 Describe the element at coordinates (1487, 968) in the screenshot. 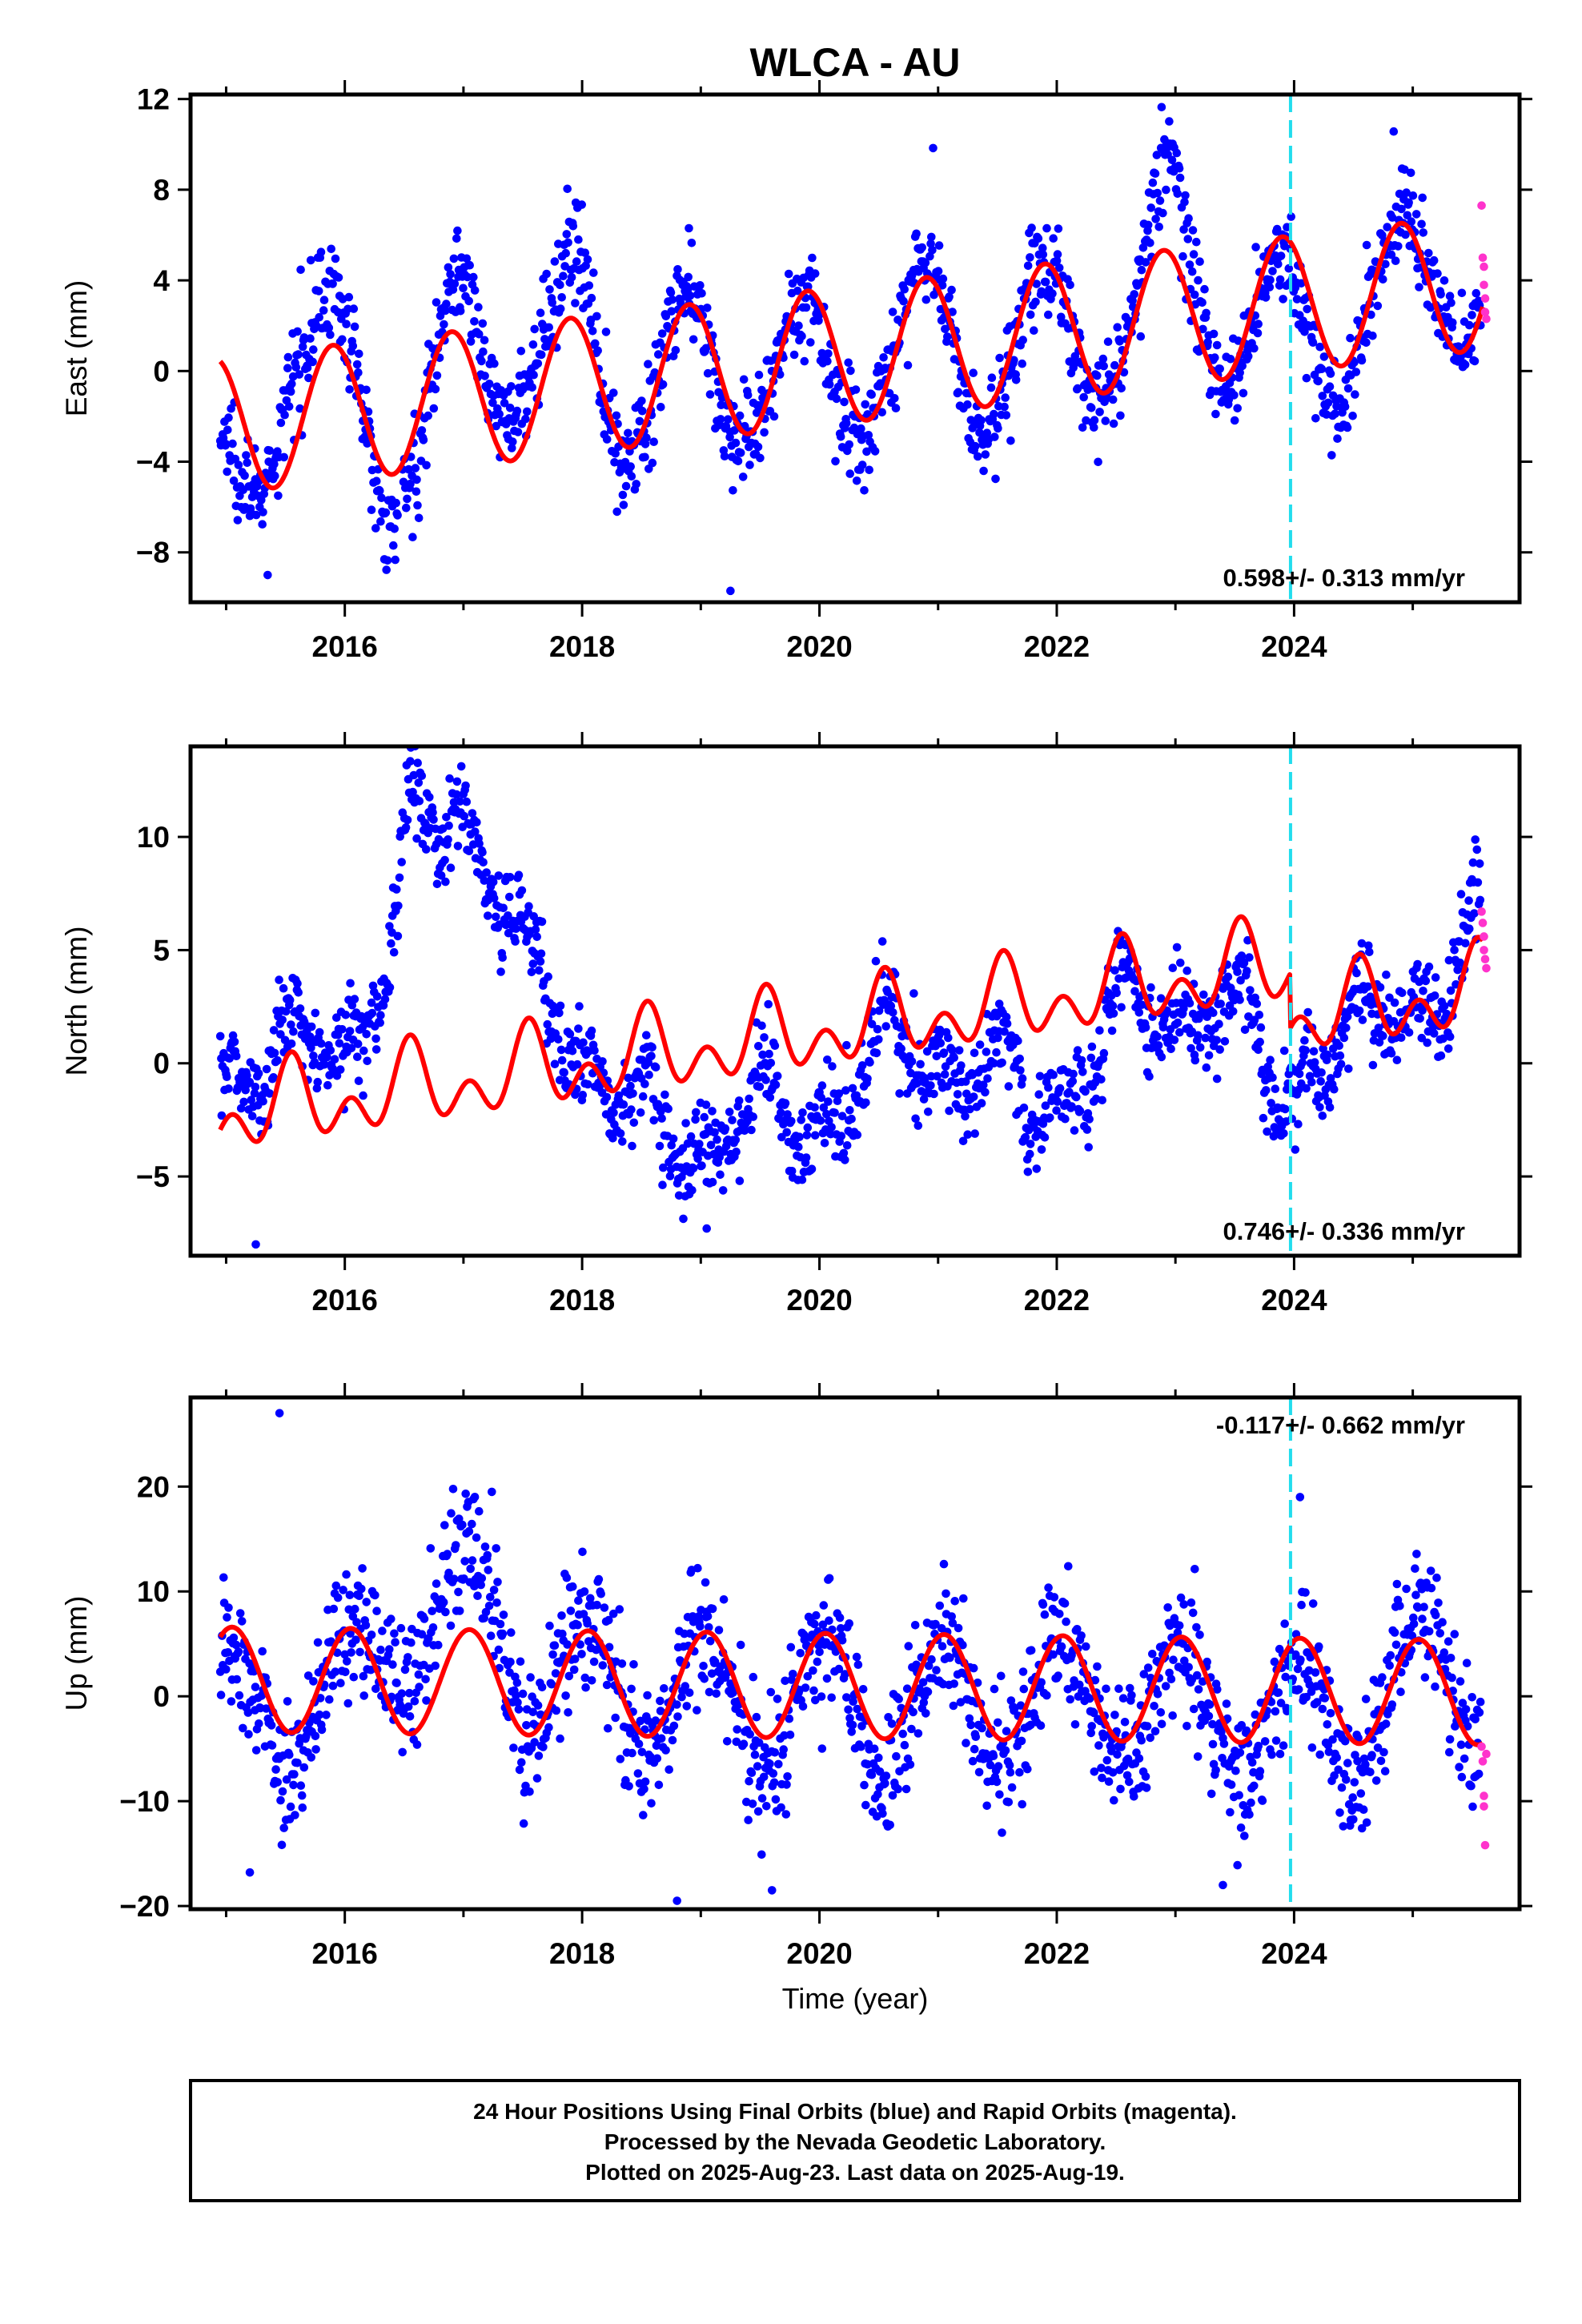

I see `rapid-orbit-point` at that location.